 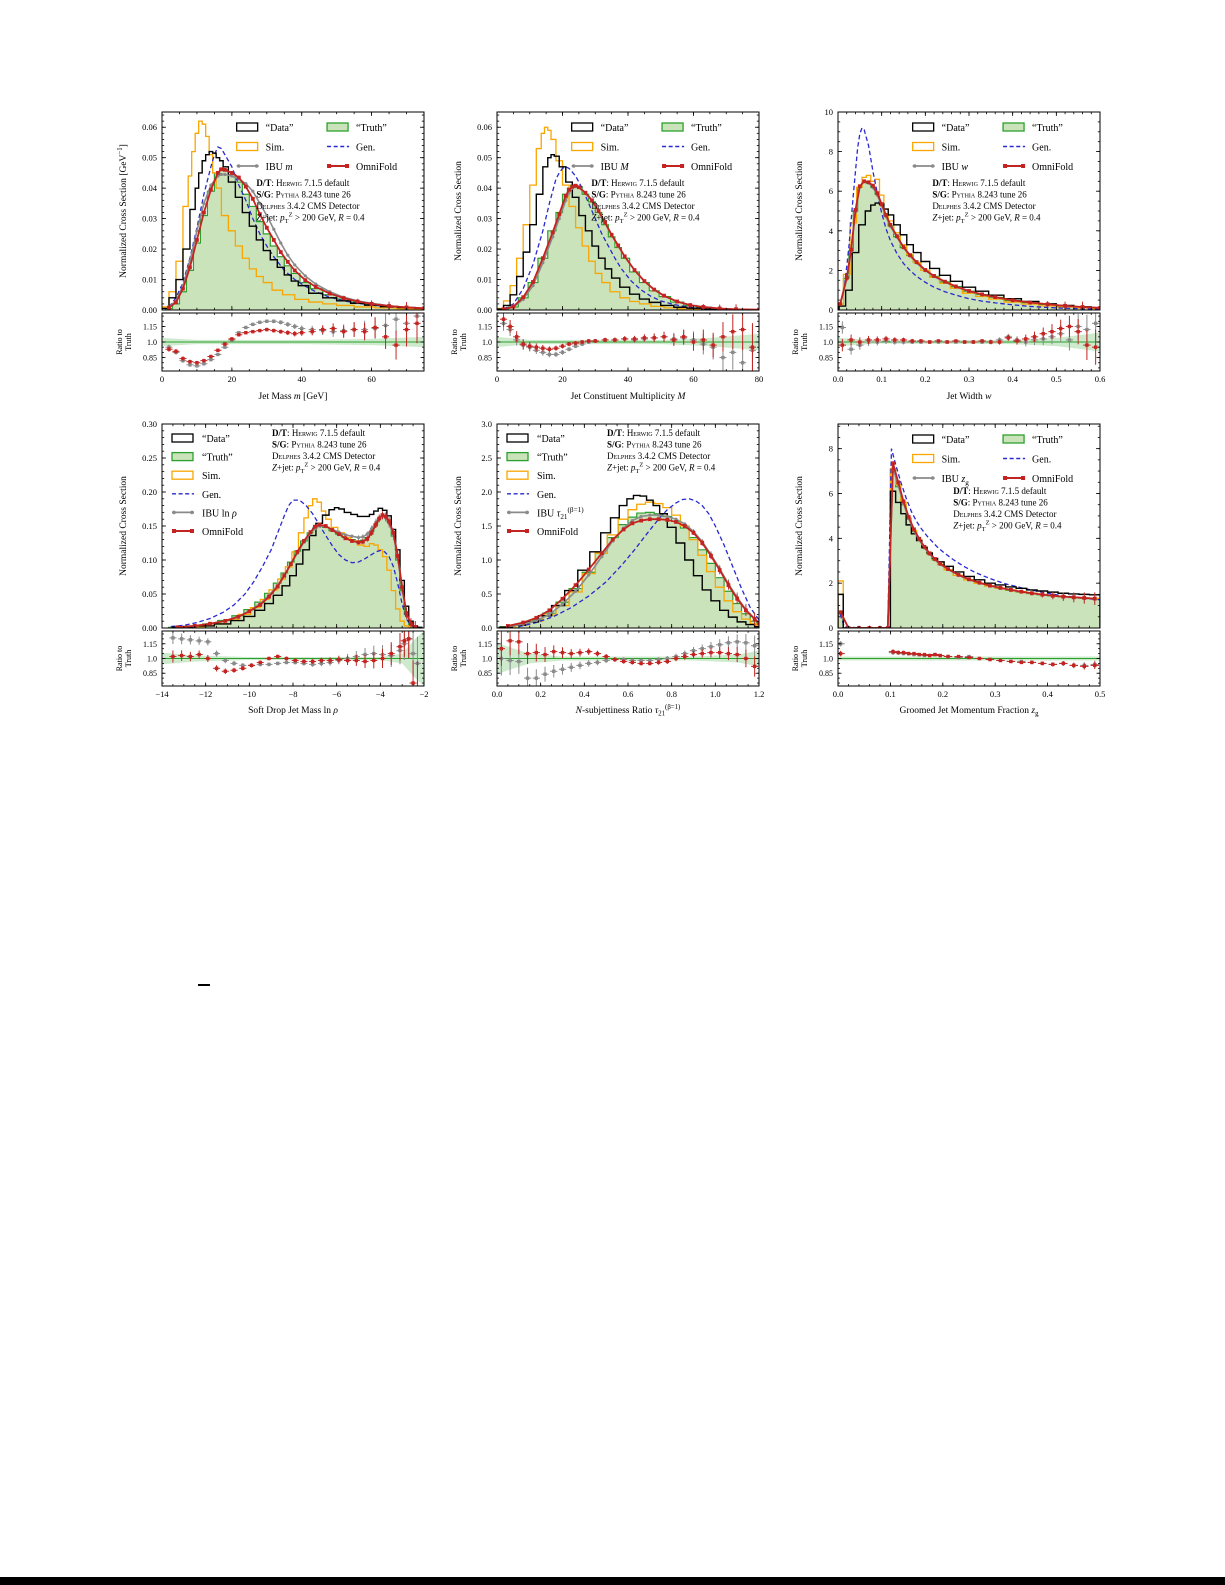 I want to click on series-sim, so click(x=293, y=215).